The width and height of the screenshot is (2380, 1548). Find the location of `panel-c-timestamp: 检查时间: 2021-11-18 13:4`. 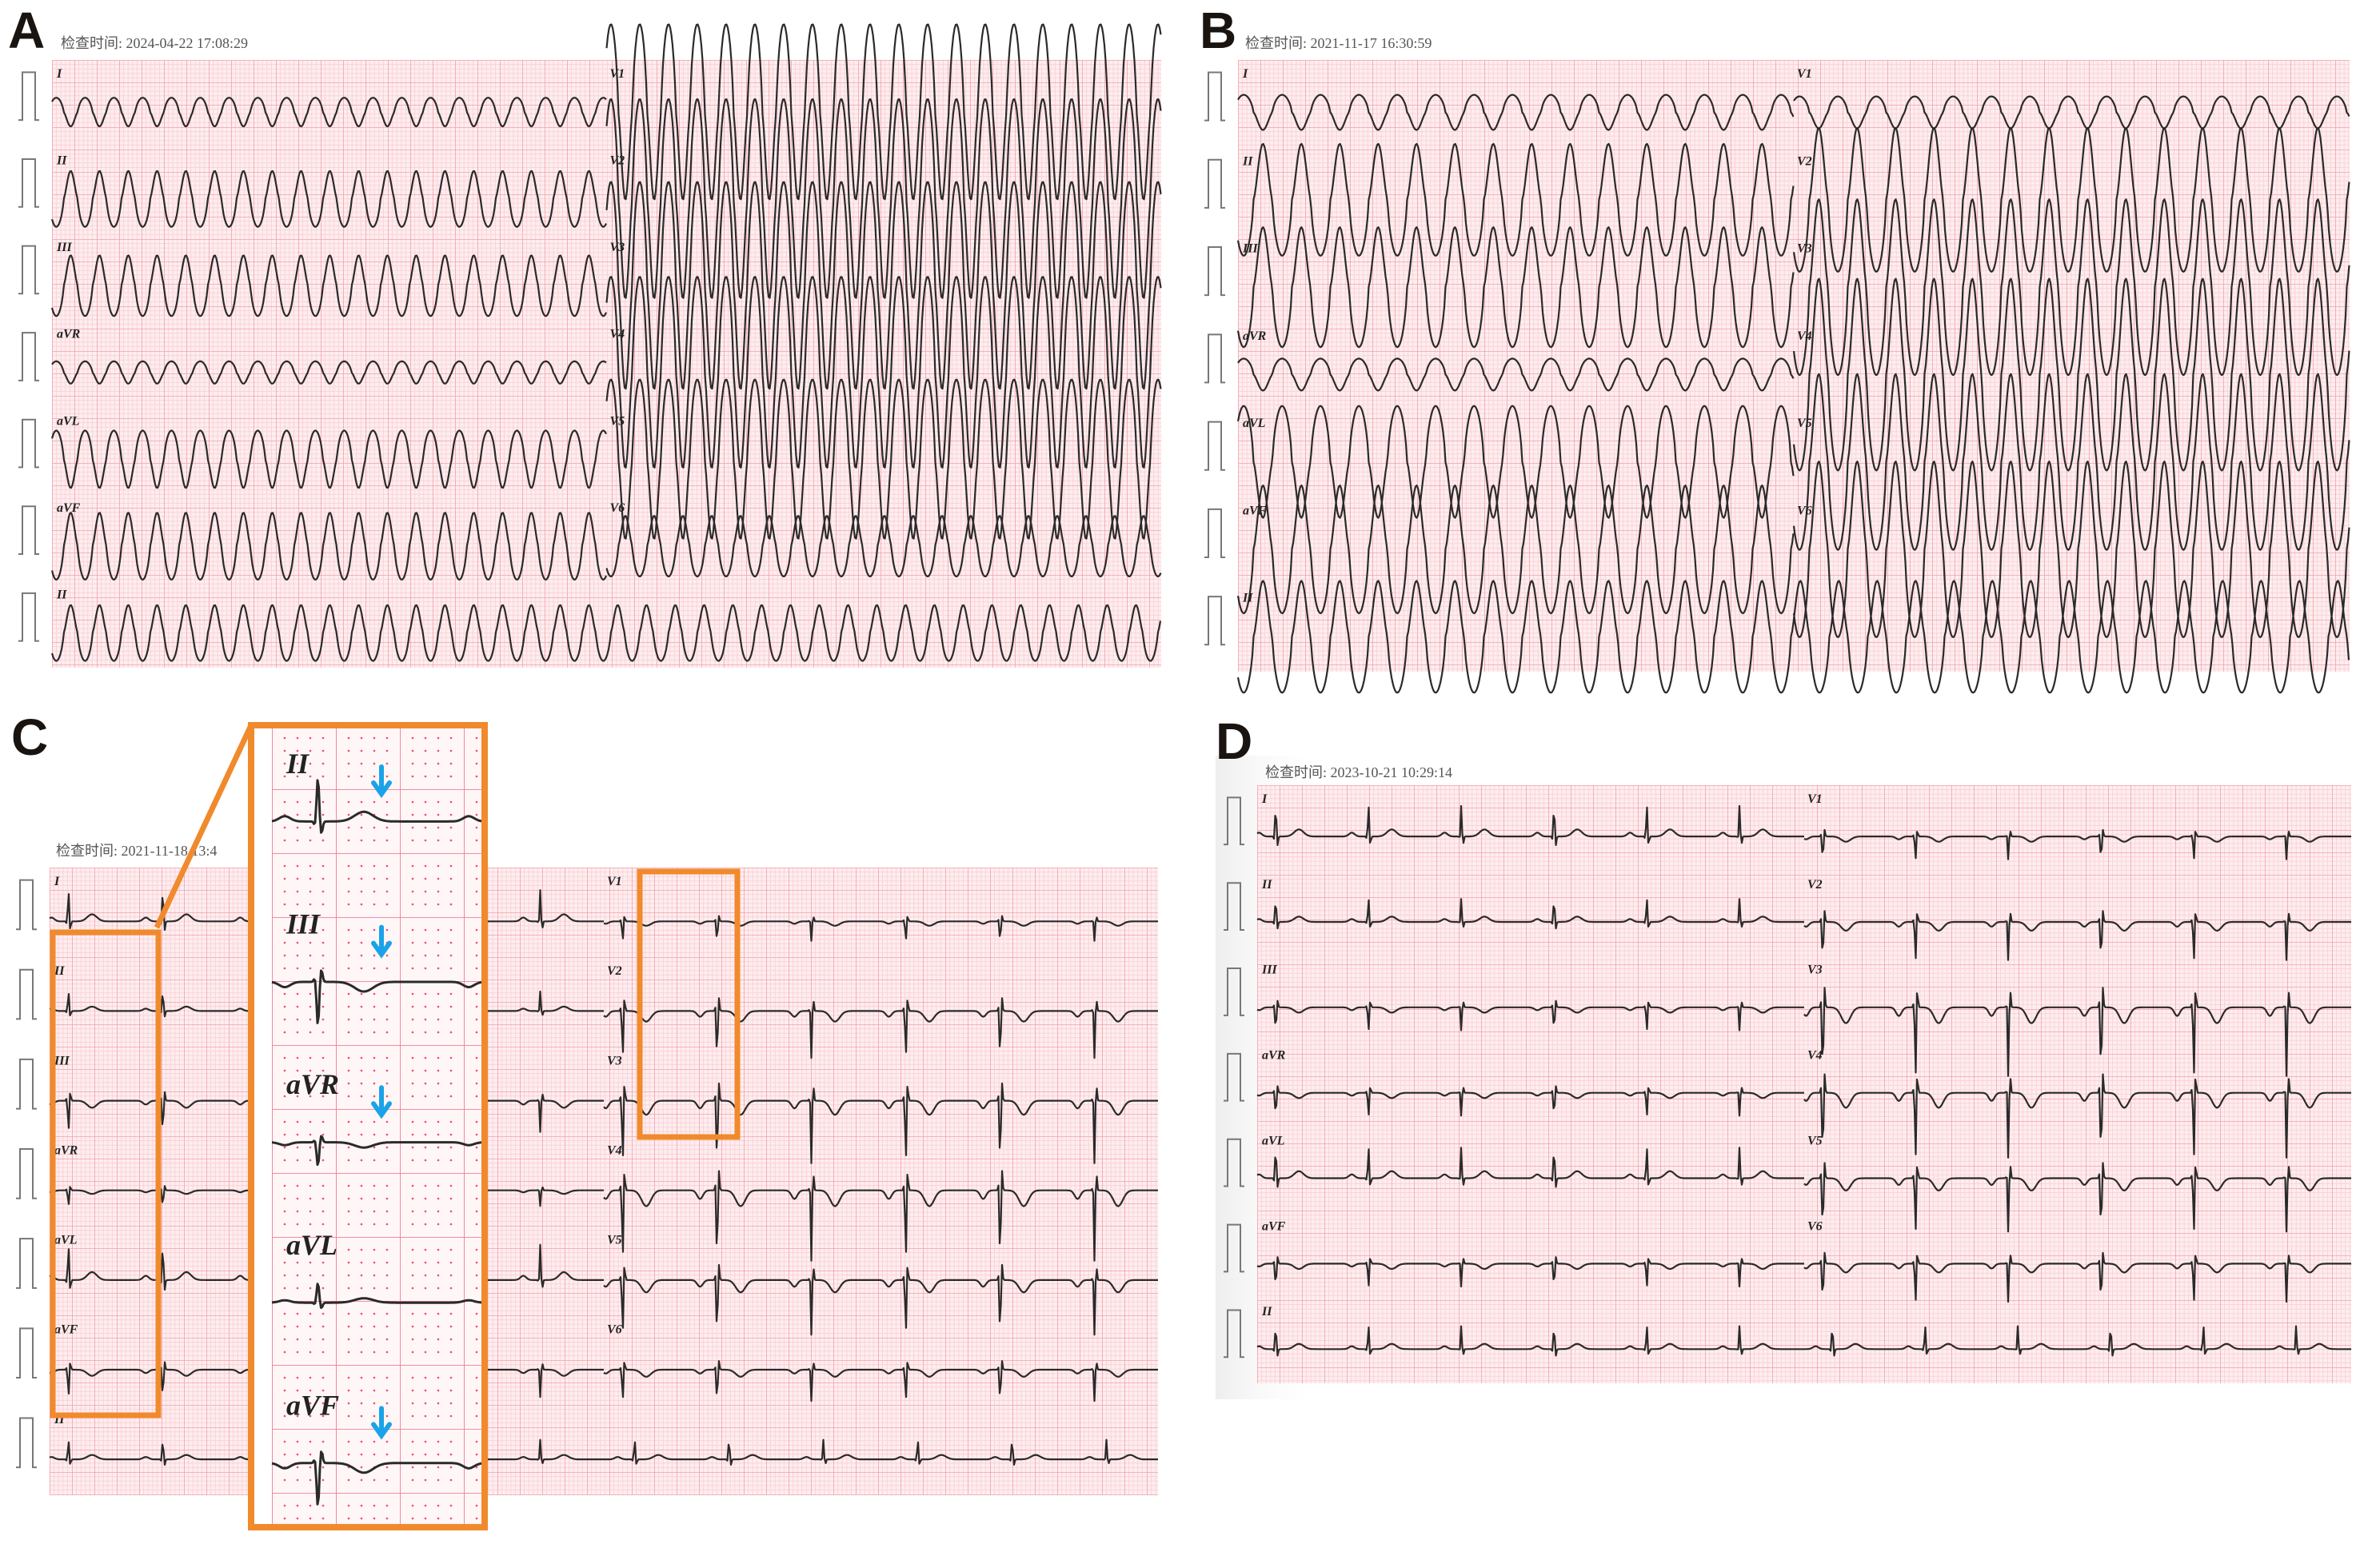

panel-c-timestamp: 检查时间: 2021-11-18 13:4 is located at coordinates (137, 851).